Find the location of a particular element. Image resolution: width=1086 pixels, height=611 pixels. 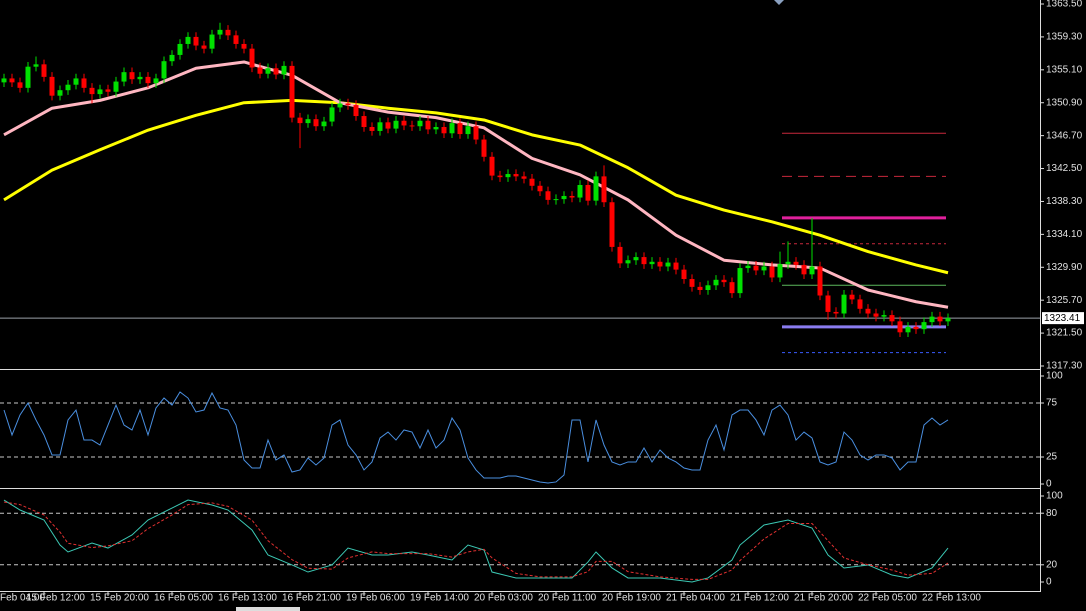

y-tick-label: 1350.90 is located at coordinates (1064, 102).